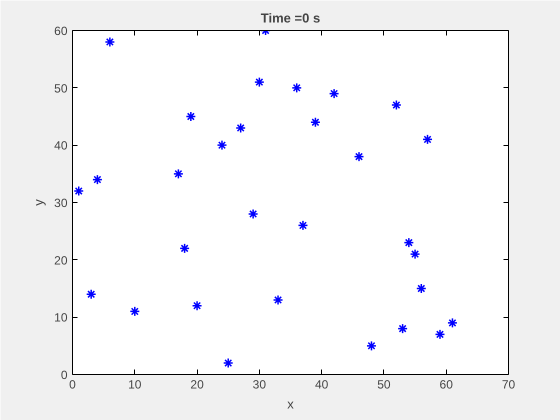 This screenshot has height=420, width=560. What do you see at coordinates (290, 404) in the screenshot?
I see `x-axis-title: x` at bounding box center [290, 404].